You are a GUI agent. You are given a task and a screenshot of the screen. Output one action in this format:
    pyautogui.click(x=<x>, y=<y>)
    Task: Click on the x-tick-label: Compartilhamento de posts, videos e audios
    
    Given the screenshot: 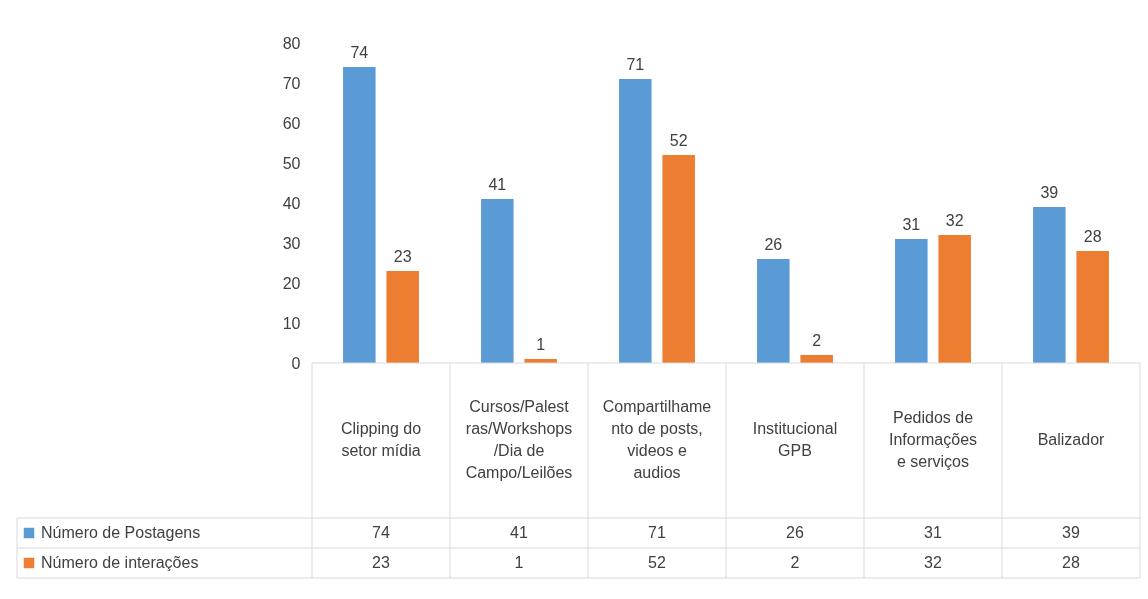 What is the action you would take?
    pyautogui.click(x=657, y=439)
    